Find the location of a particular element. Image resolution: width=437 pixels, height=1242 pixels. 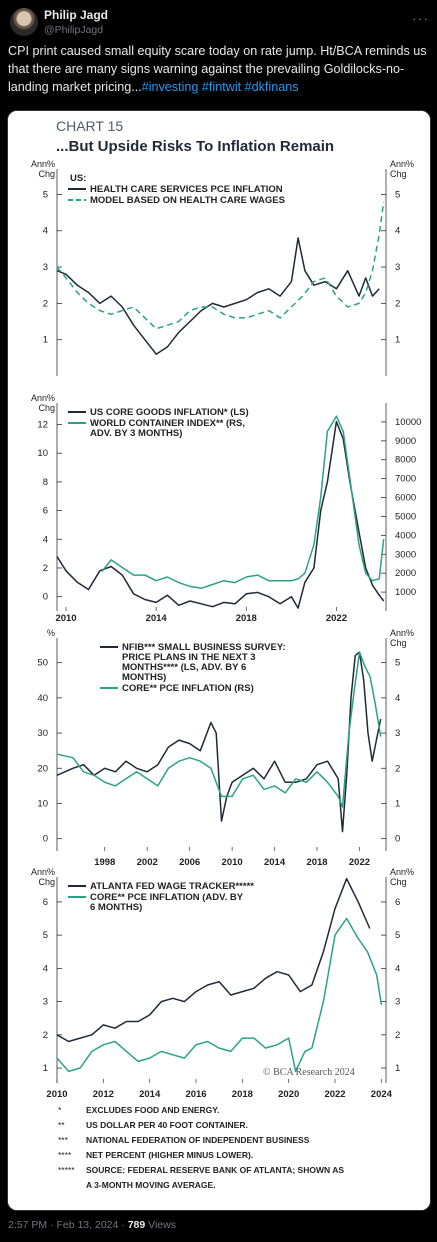

footnote-text: US DOLLAR PER 40 FOOT CONTAINER. is located at coordinates (167, 1125).